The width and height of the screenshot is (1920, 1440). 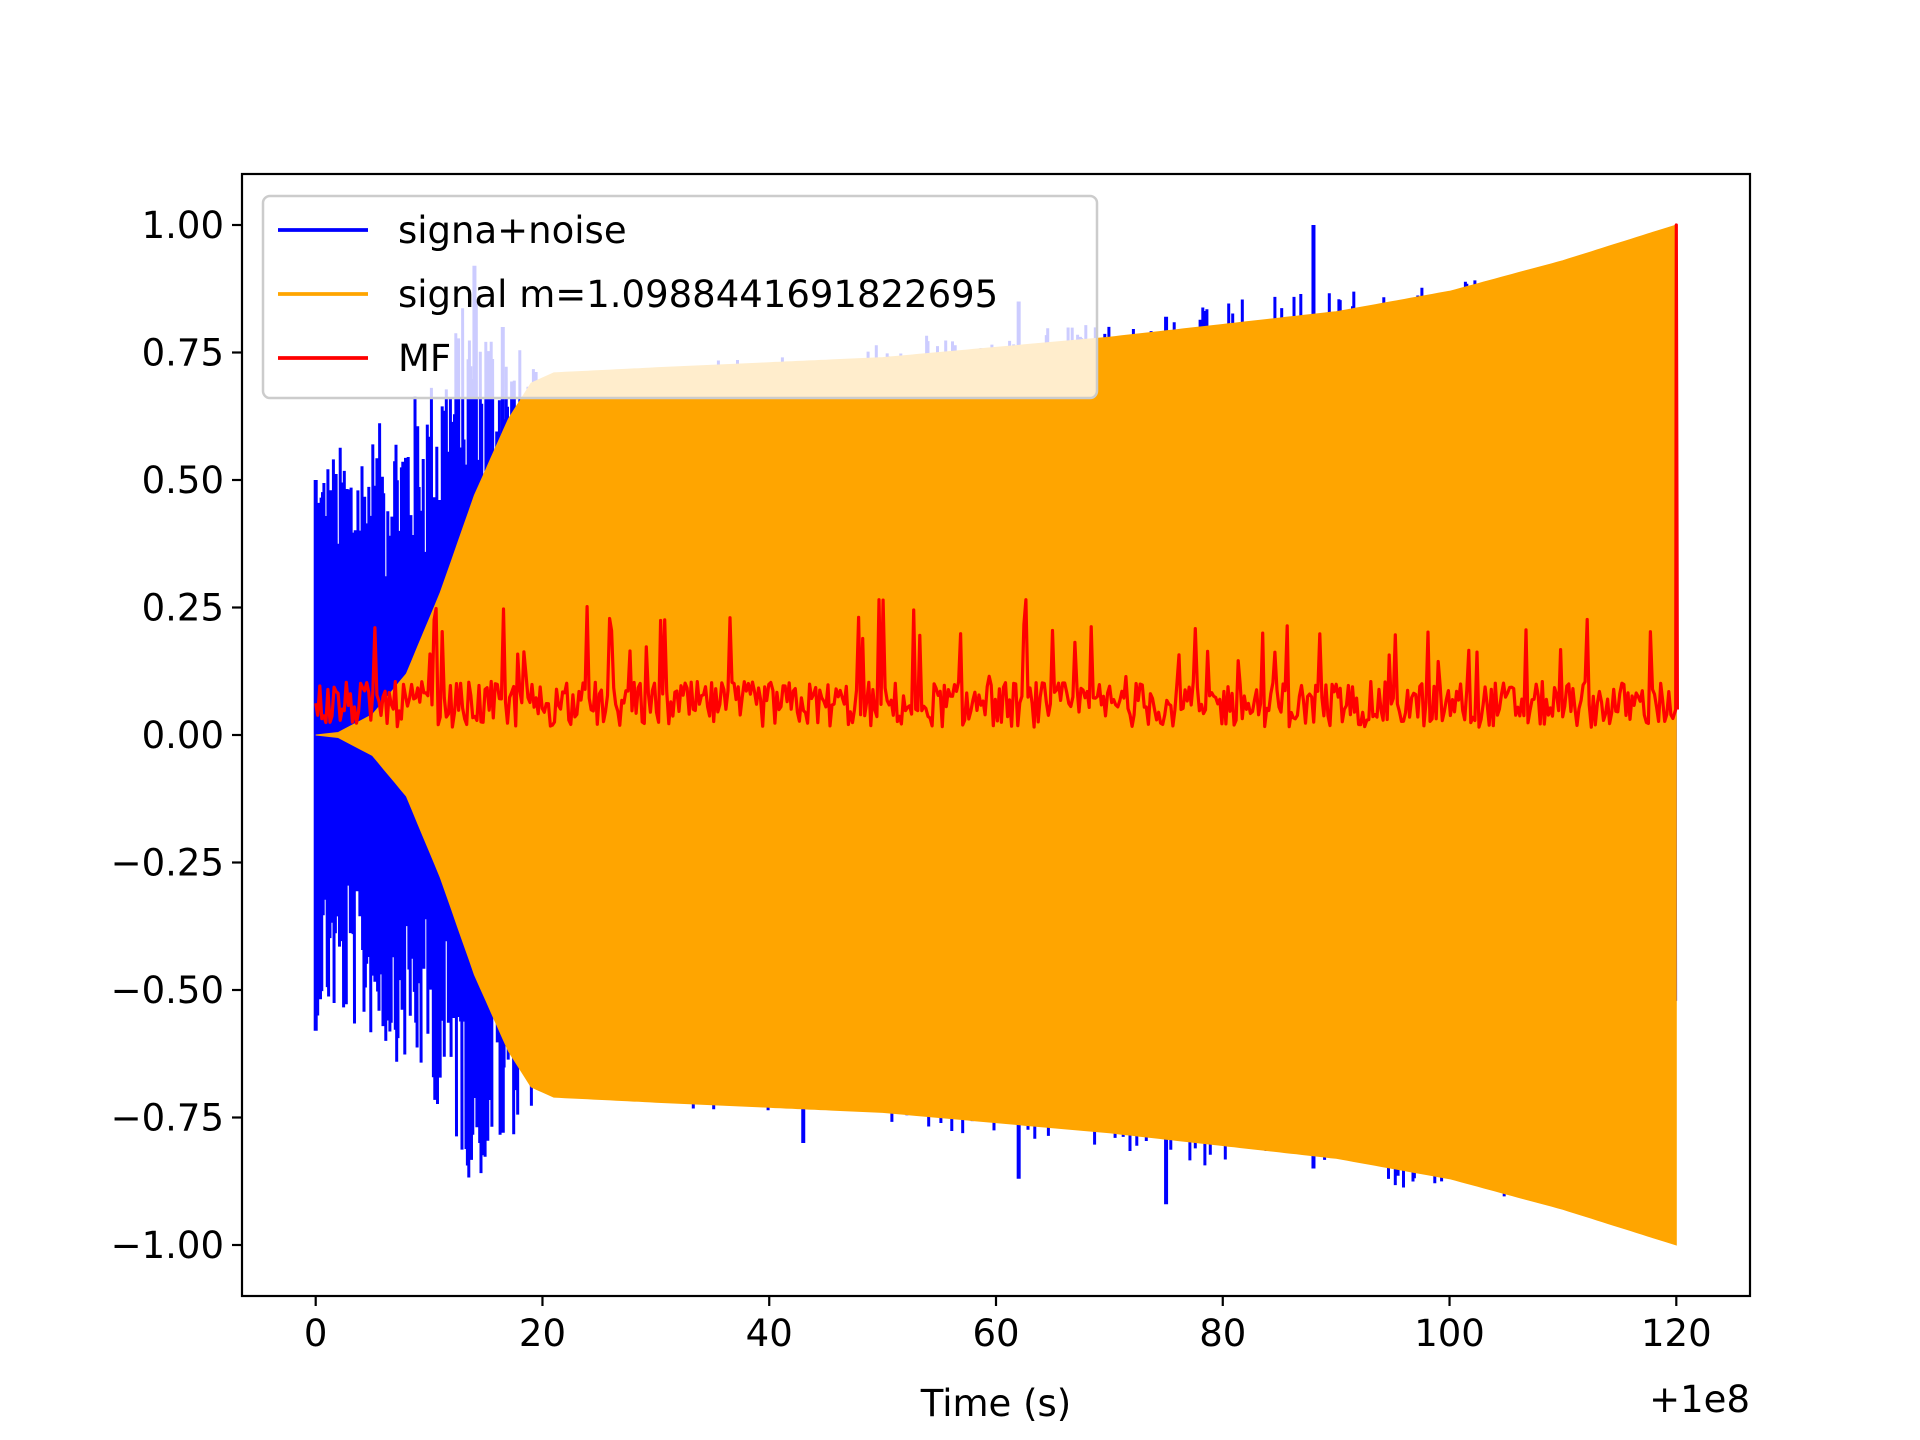 I want to click on x-axis-offset: +1e8, so click(x=1699, y=1399).